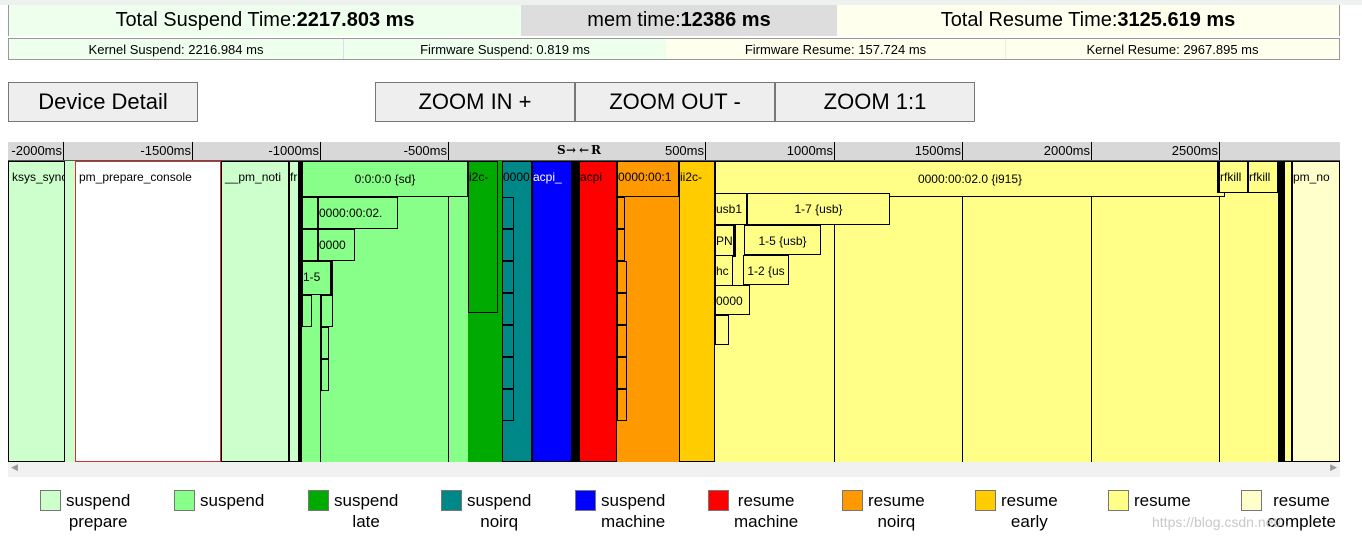 This screenshot has height=540, width=1362. Describe the element at coordinates (731, 209) in the screenshot. I see `device-bar: usb1` at that location.